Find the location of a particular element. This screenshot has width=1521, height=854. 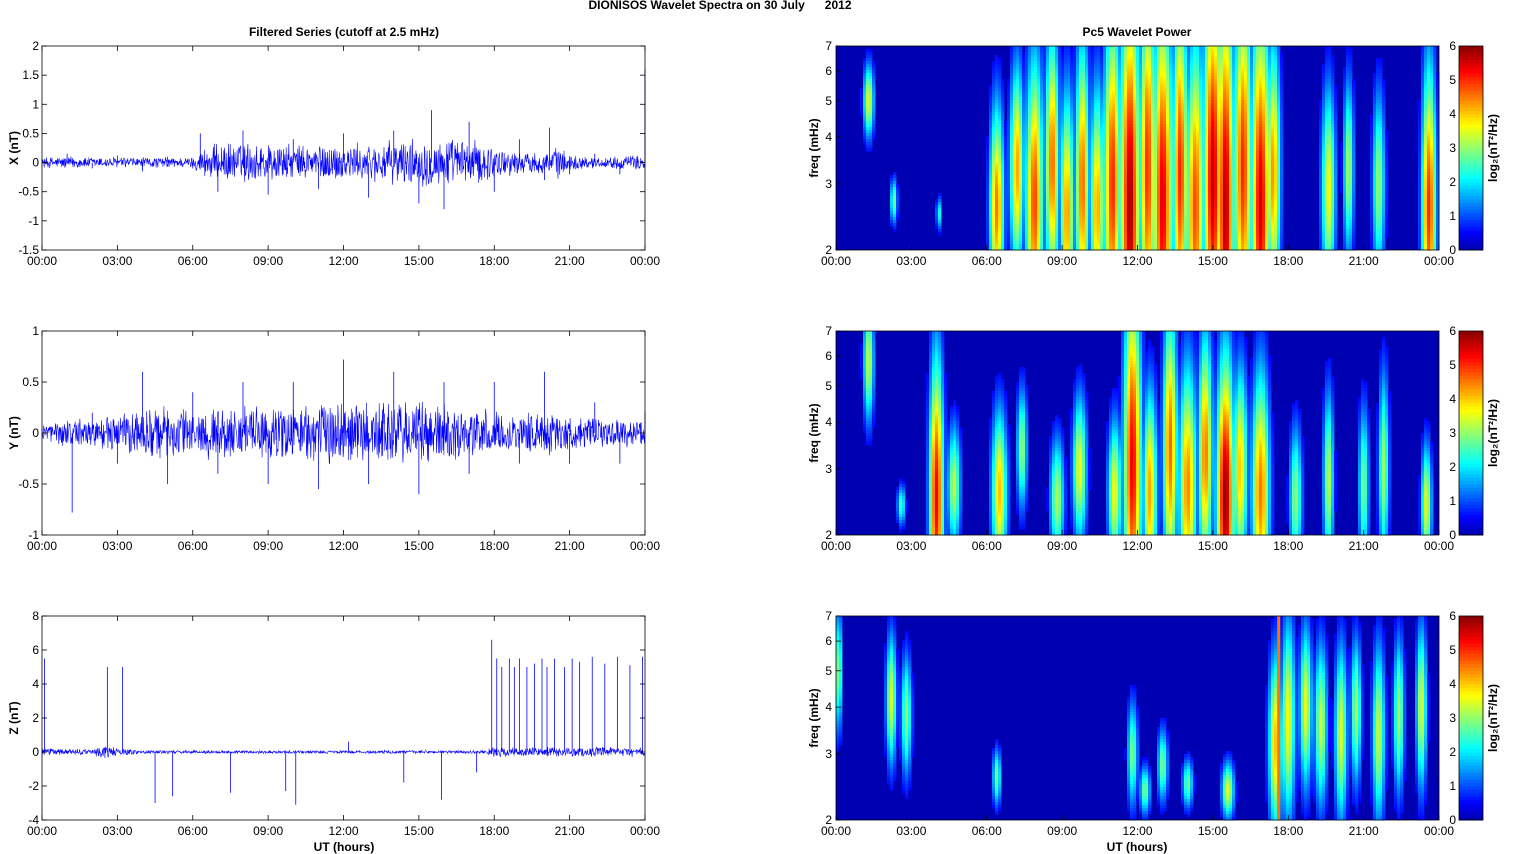

x-tick-label: 21:00 is located at coordinates (570, 546).